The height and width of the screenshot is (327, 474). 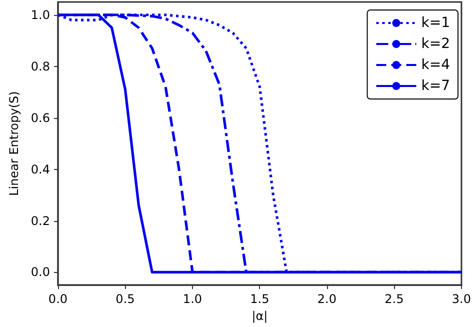 What do you see at coordinates (40, 272) in the screenshot?
I see `y-tick-label: 0.0` at bounding box center [40, 272].